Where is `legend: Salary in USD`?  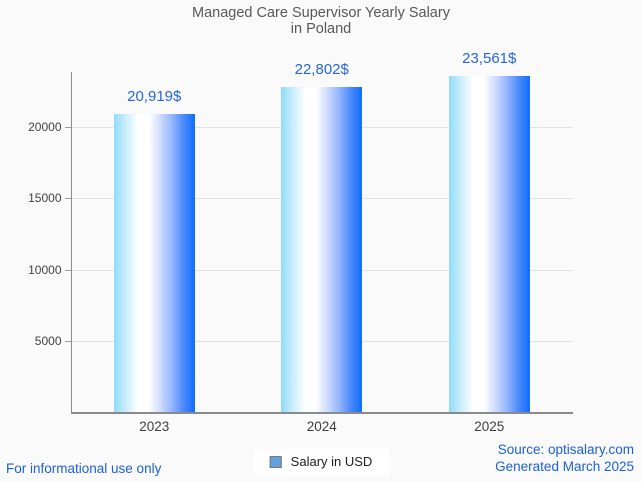 legend: Salary in USD is located at coordinates (321, 462).